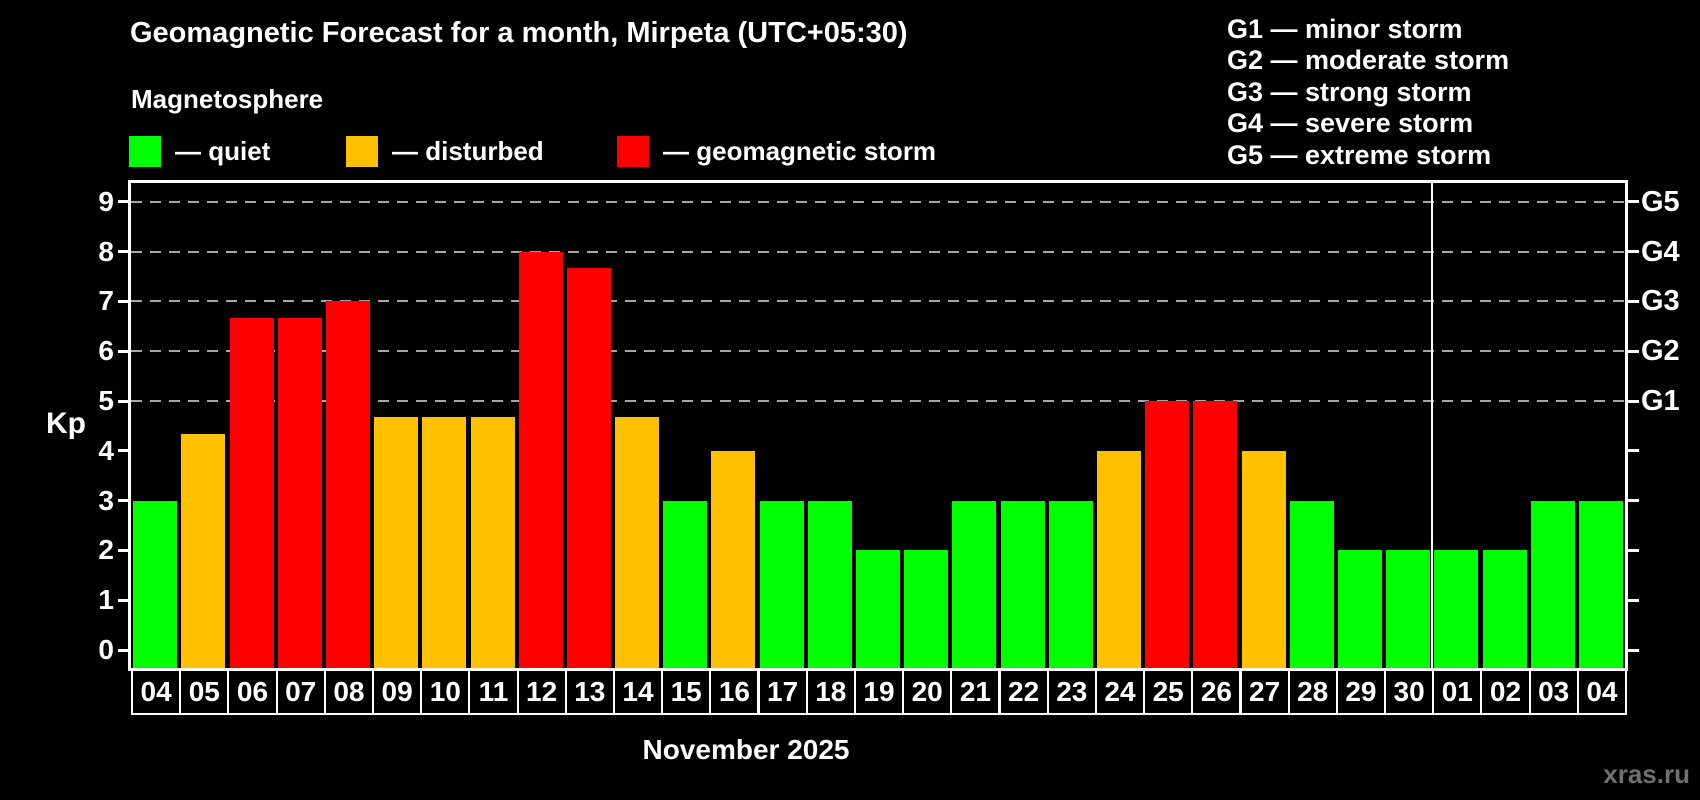 The width and height of the screenshot is (1700, 800). What do you see at coordinates (1070, 584) in the screenshot?
I see `bar-23-kp3` at bounding box center [1070, 584].